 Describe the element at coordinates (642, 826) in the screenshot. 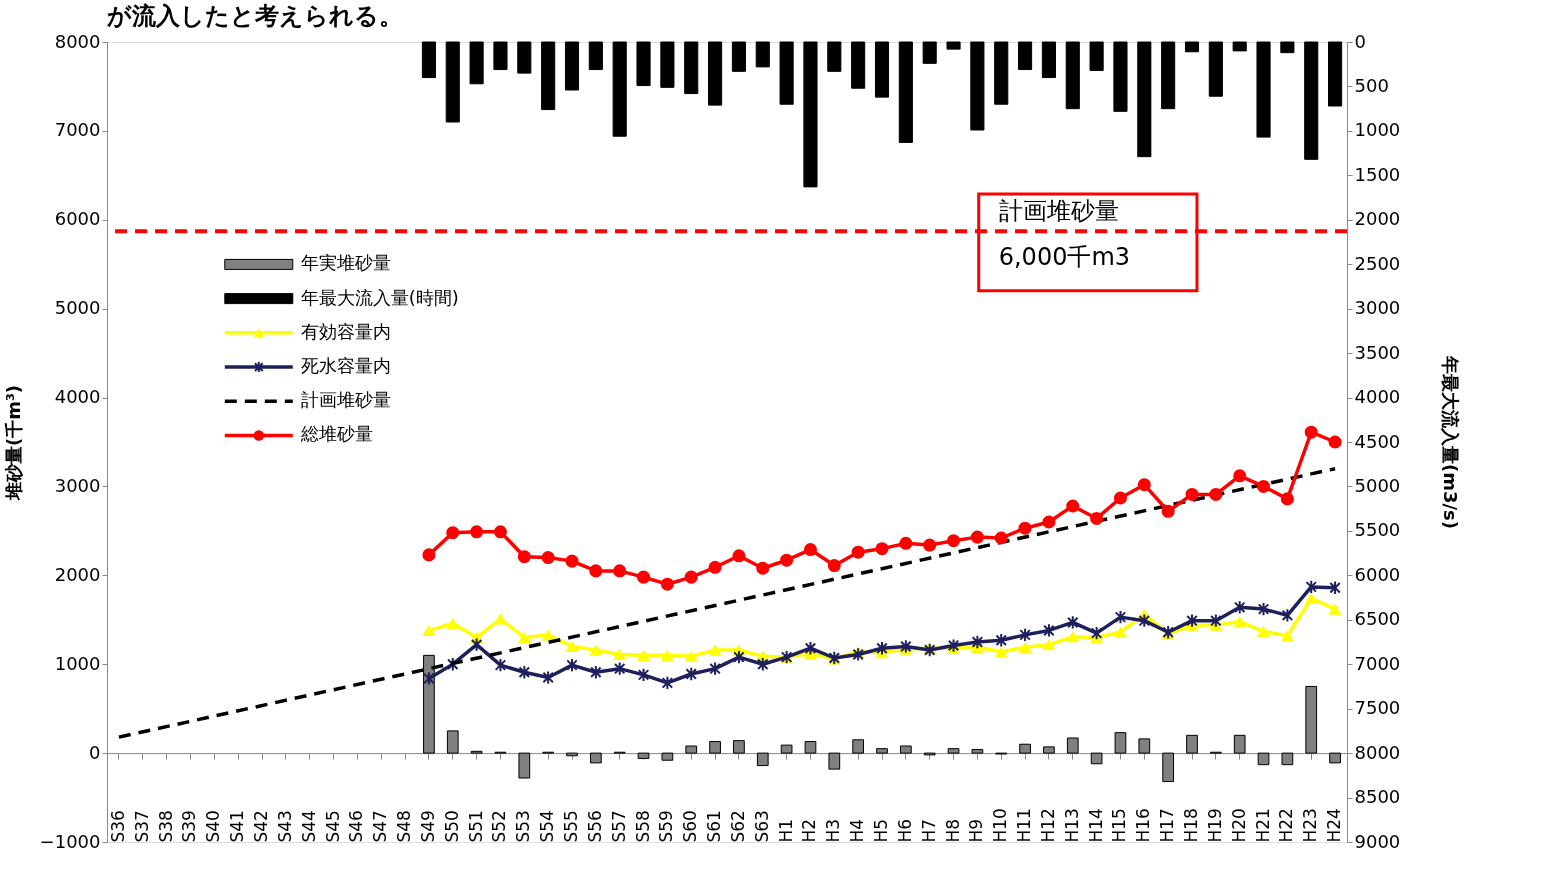

I see `x-tick-label: S58` at that location.